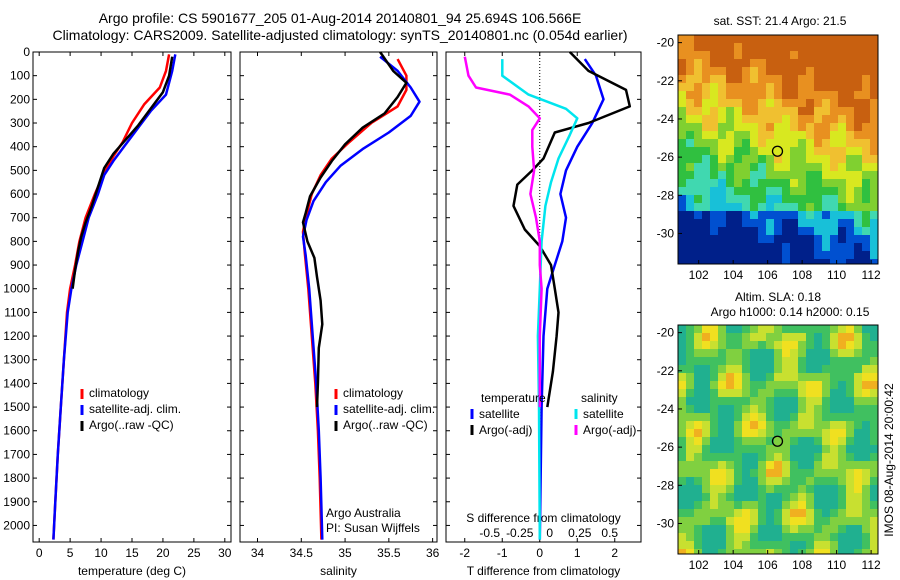 Image resolution: width=900 pixels, height=580 pixels. I want to click on map-x-tick-label: 110, so click(836, 275).